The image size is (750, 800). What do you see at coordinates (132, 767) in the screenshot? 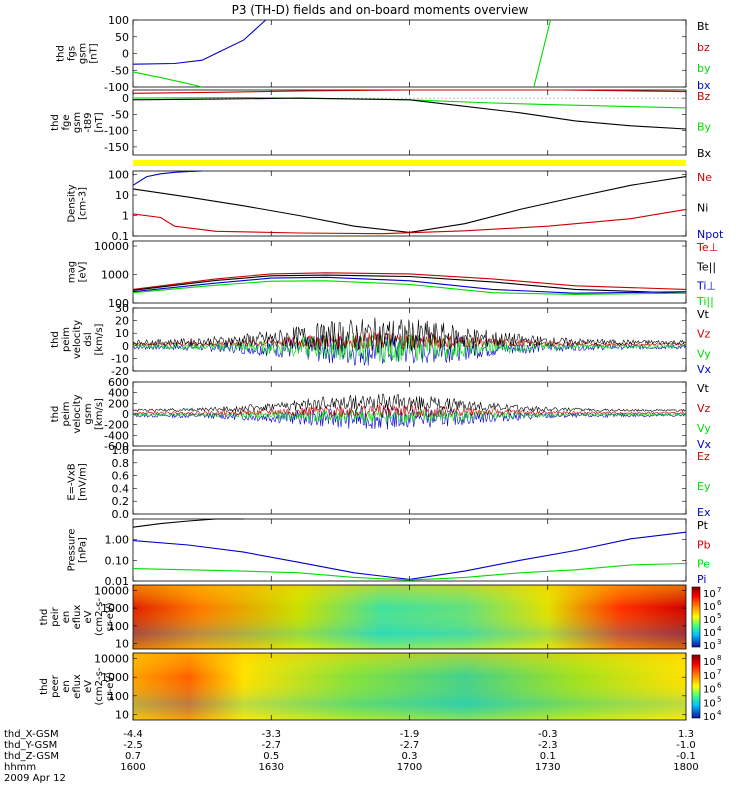
I see `ephemeris-value: 1600` at bounding box center [132, 767].